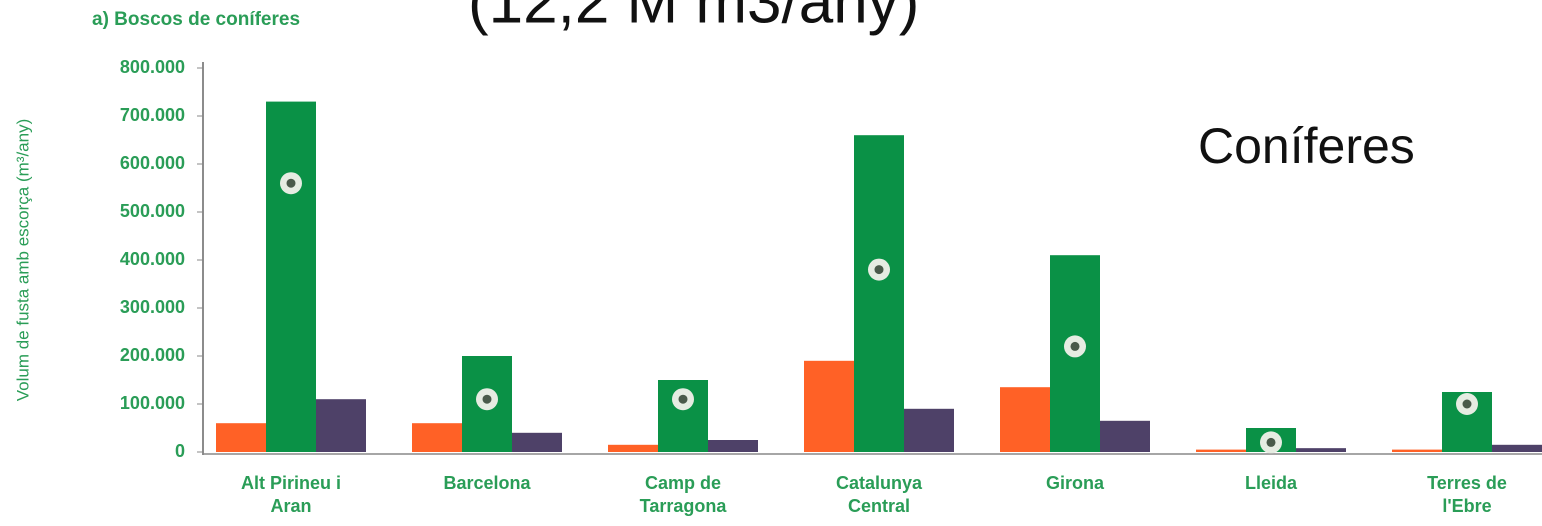 This screenshot has width=1542, height=526. Describe the element at coordinates (487, 483) in the screenshot. I see `x-tick-label: Barcelona` at that location.